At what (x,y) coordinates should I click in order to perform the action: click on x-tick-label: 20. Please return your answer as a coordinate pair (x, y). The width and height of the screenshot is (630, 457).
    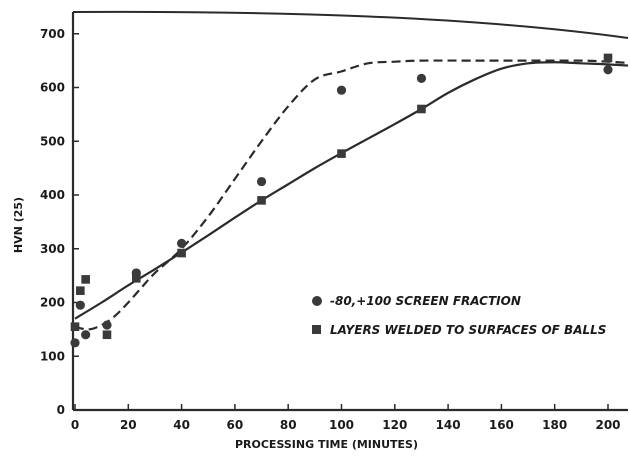
    Looking at the image, I should click on (128, 425).